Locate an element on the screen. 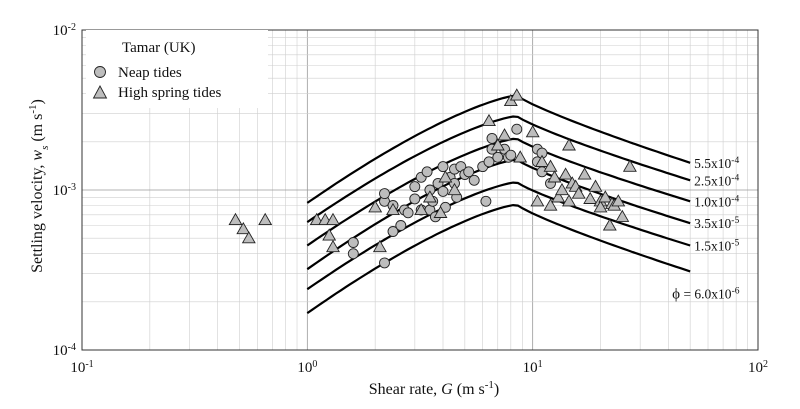 The image size is (800, 409). curve-label: 5.5x10⁻⁴ is located at coordinates (716, 163).